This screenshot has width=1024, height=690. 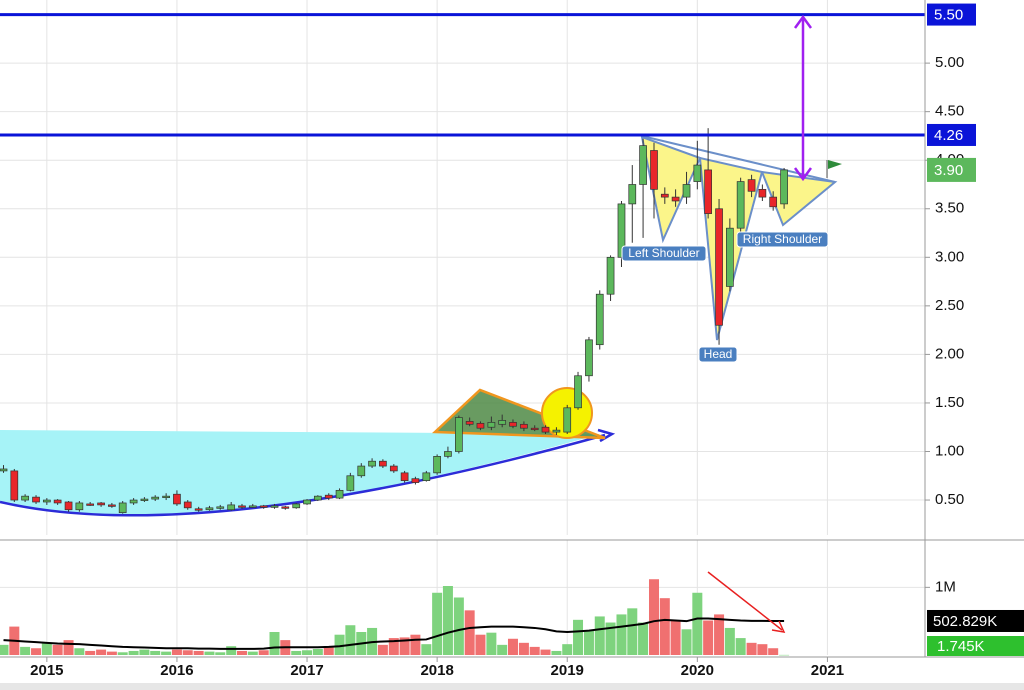 What do you see at coordinates (961, 646) in the screenshot?
I see `last-volume-label: 1.745K` at bounding box center [961, 646].